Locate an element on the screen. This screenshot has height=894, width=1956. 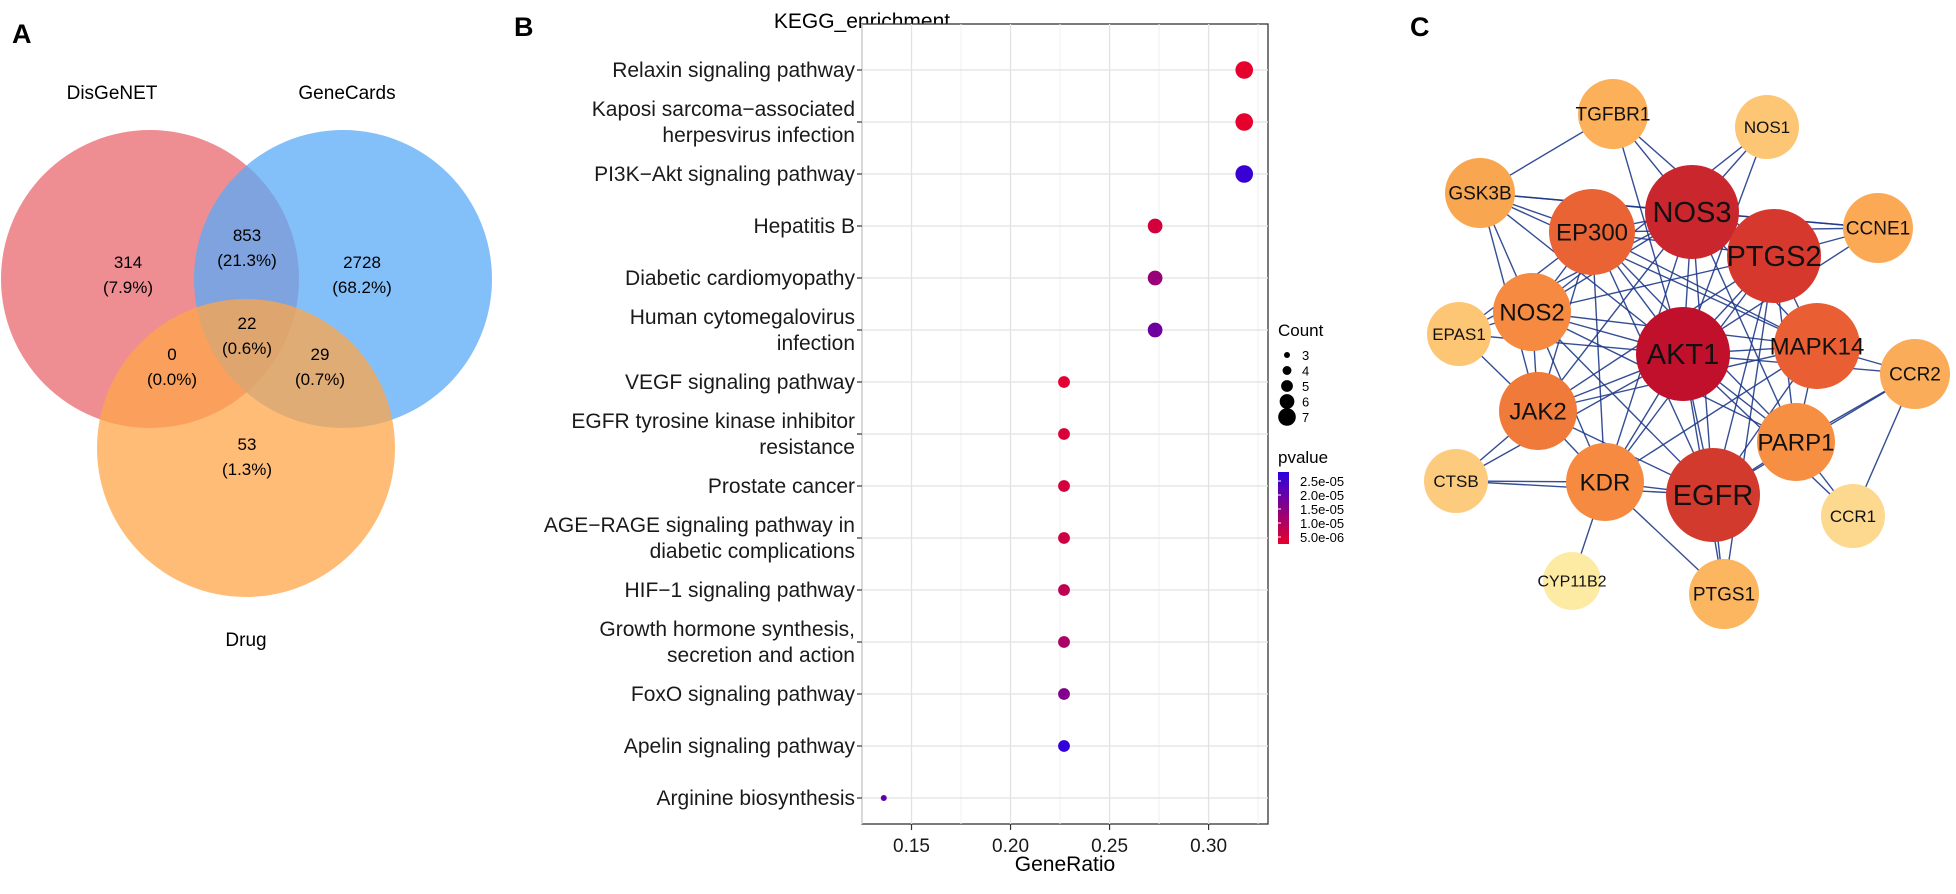
network-node-nos1: NOS1 is located at coordinates (1767, 127).